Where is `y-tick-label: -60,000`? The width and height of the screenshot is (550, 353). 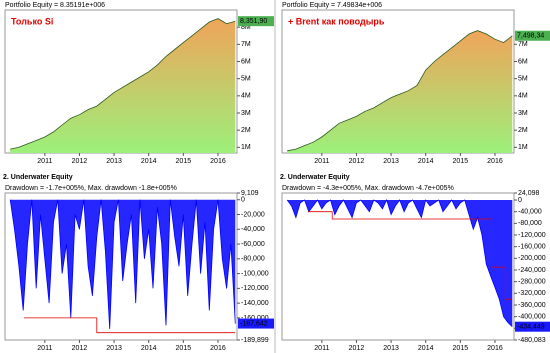 y-tick-label: -60,000 is located at coordinates (253, 244).